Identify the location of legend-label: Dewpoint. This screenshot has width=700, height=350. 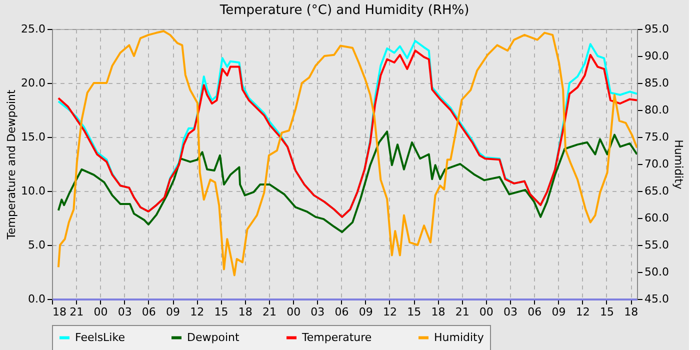
(213, 337).